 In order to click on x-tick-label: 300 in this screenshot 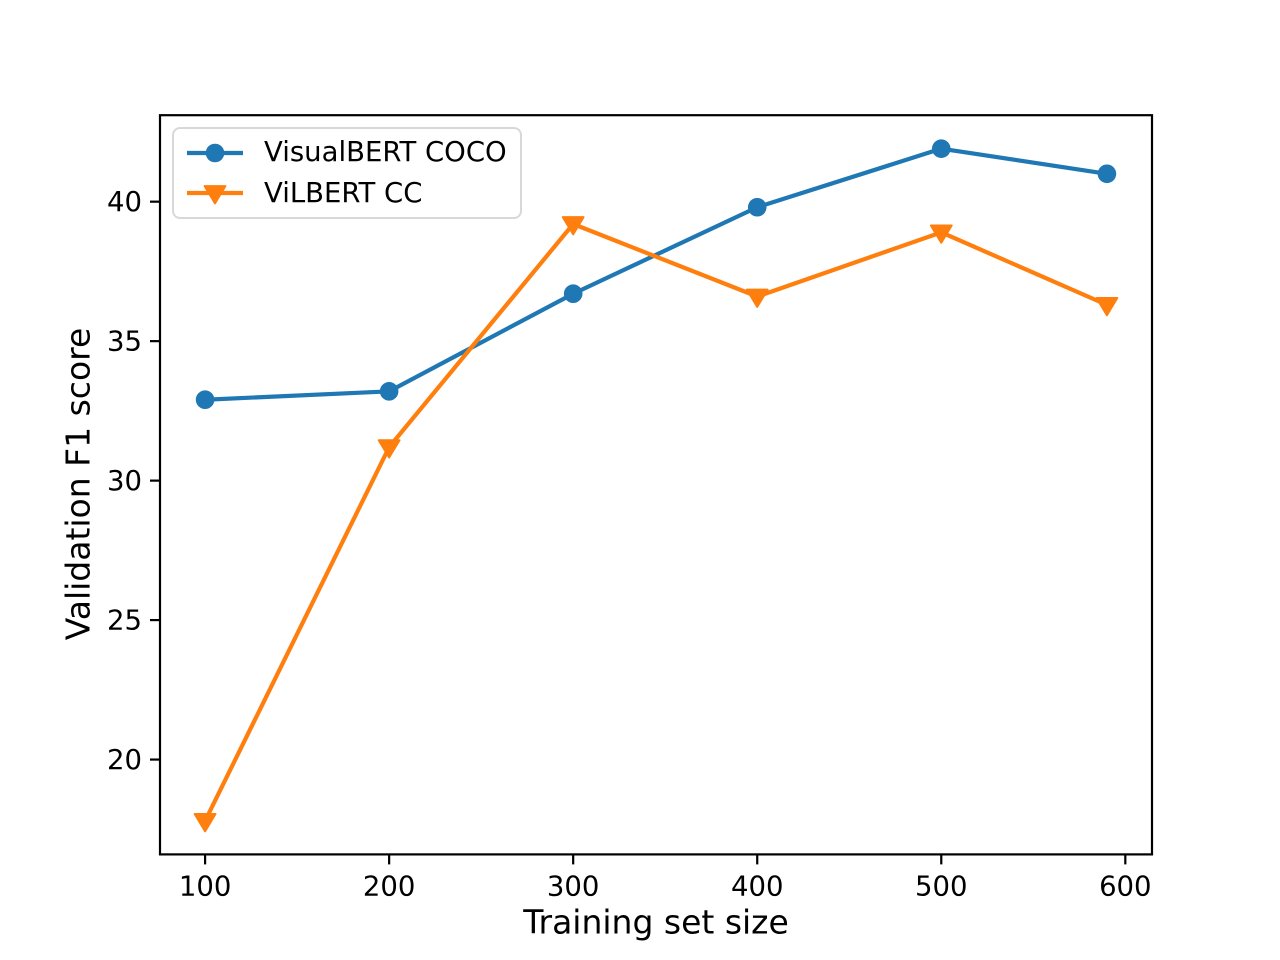, I will do `click(573, 886)`.